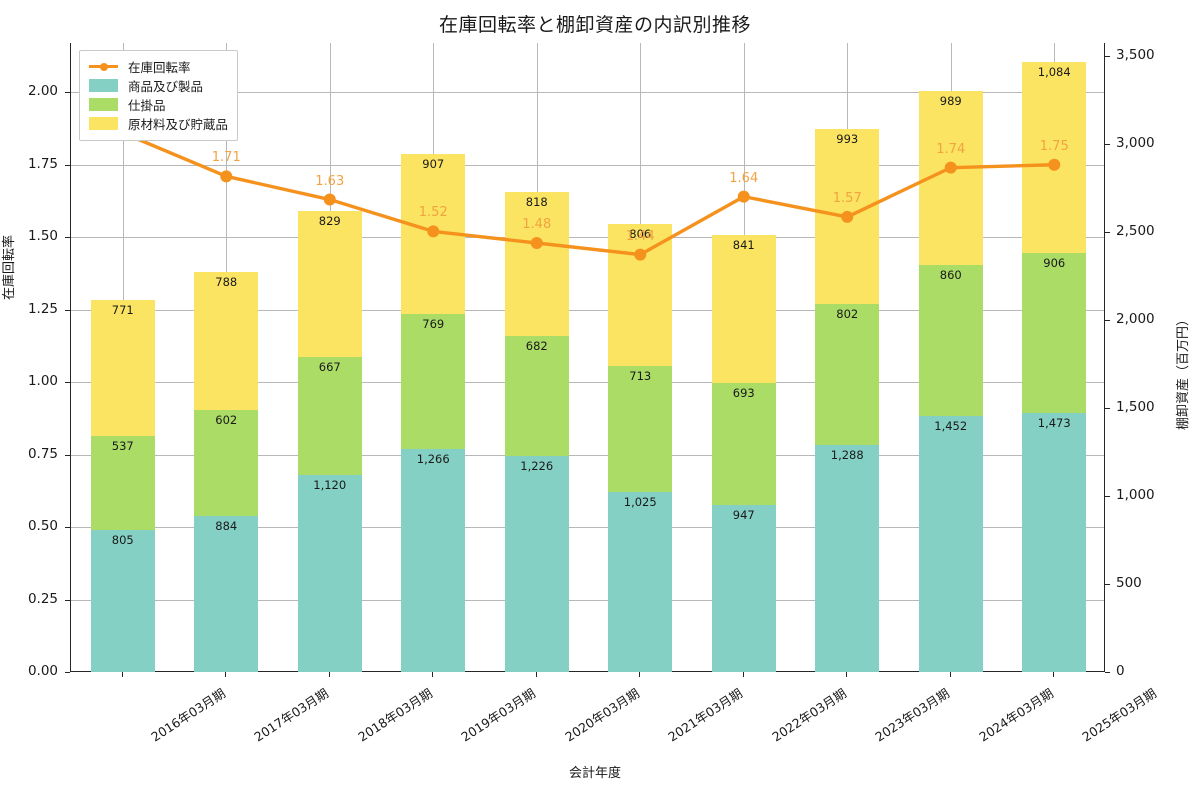  What do you see at coordinates (42, 381) in the screenshot?
I see `y-axis-left-tick: 1.00` at bounding box center [42, 381].